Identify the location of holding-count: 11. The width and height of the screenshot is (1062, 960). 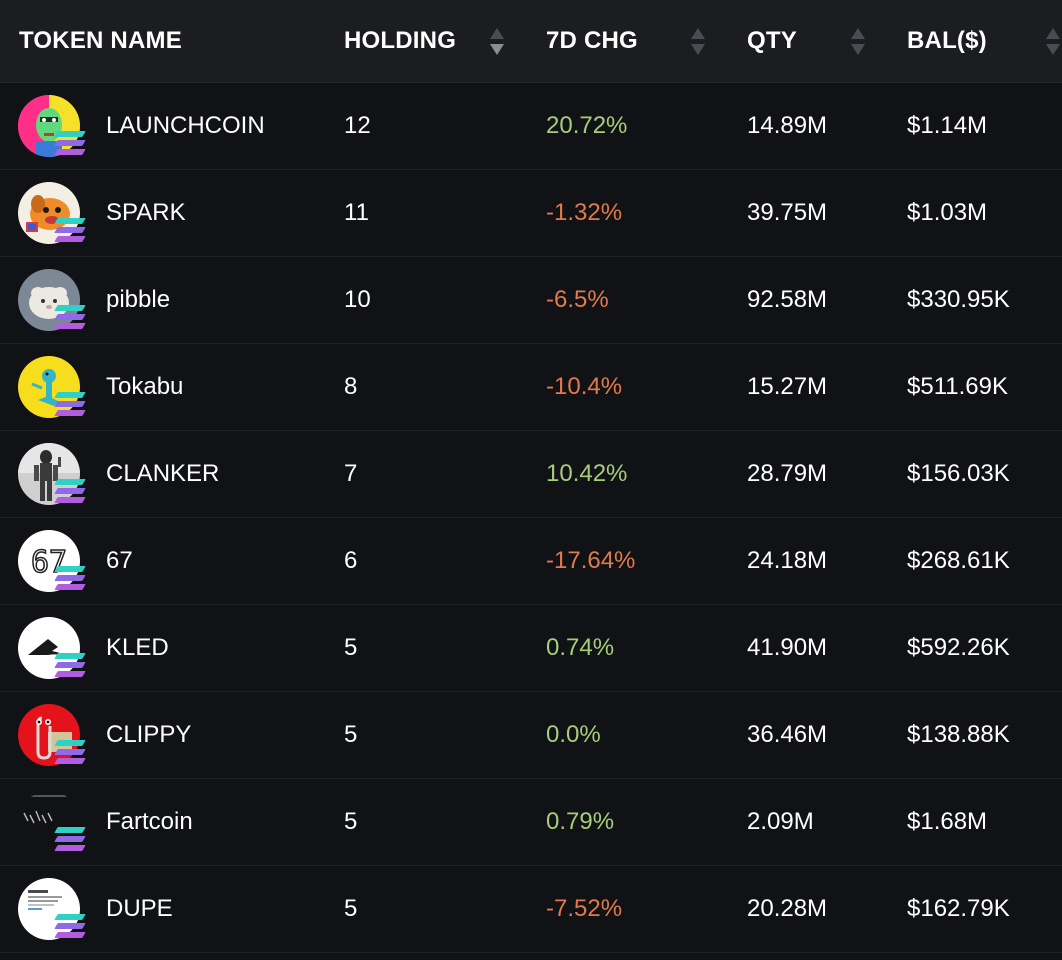
(356, 212).